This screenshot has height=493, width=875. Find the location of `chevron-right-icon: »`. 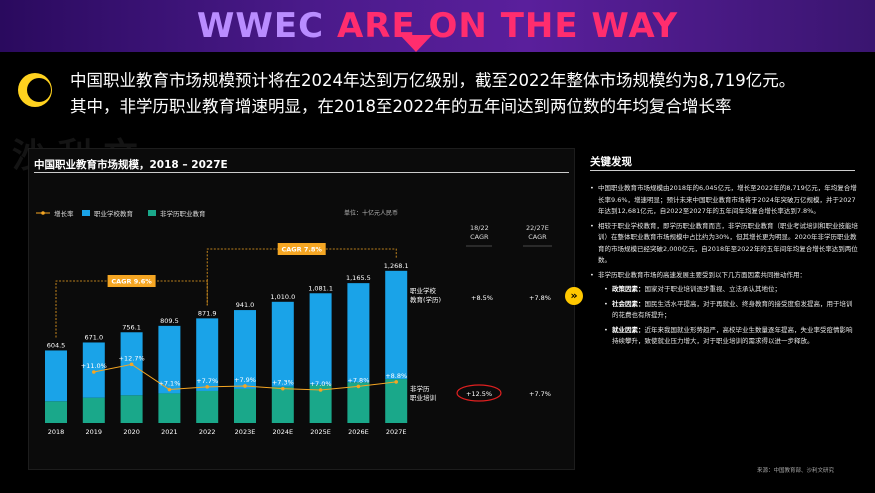

chevron-right-icon: » is located at coordinates (574, 296).